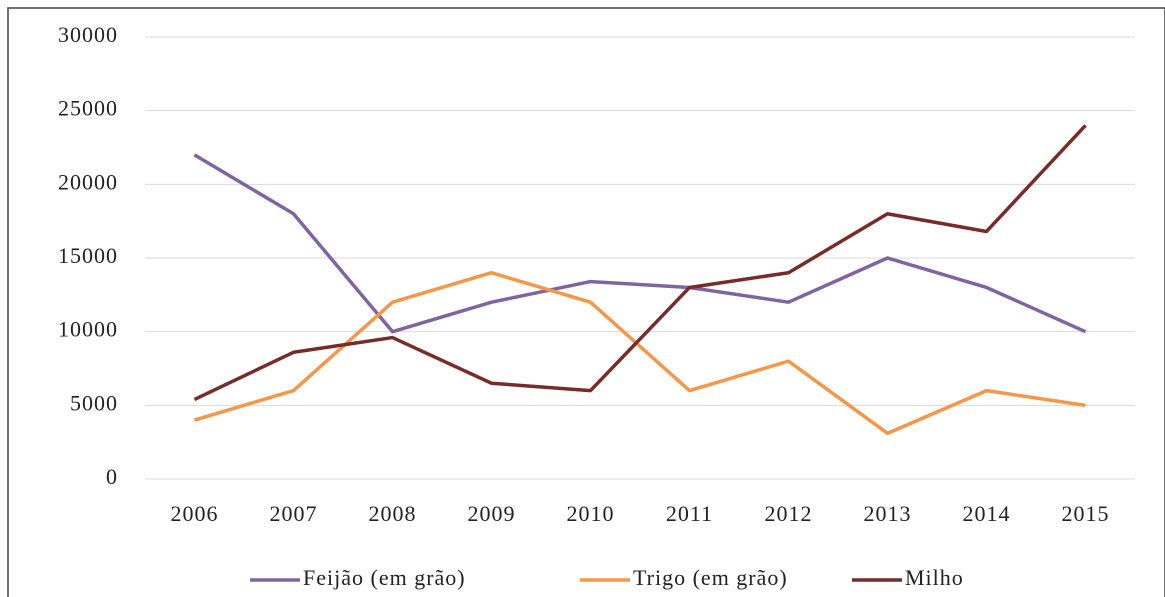  What do you see at coordinates (591, 513) in the screenshot?
I see `x-tick-label: 2010` at bounding box center [591, 513].